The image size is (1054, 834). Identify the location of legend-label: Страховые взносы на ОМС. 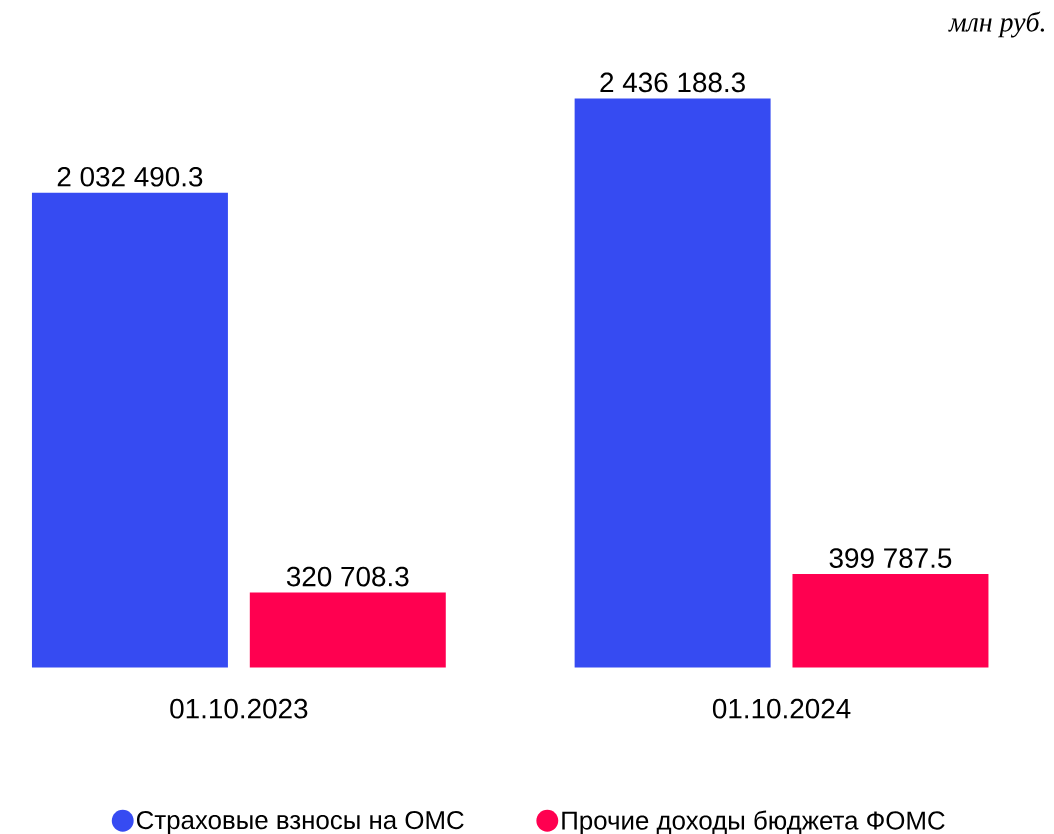
(300, 822).